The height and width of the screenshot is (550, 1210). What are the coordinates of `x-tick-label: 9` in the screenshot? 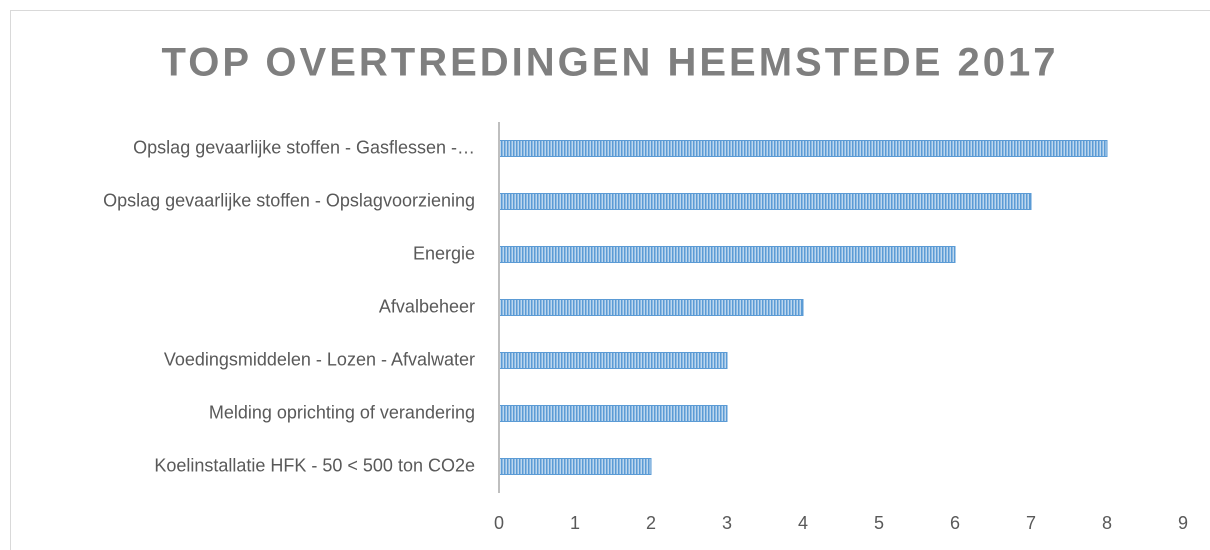 It's located at (1183, 523).